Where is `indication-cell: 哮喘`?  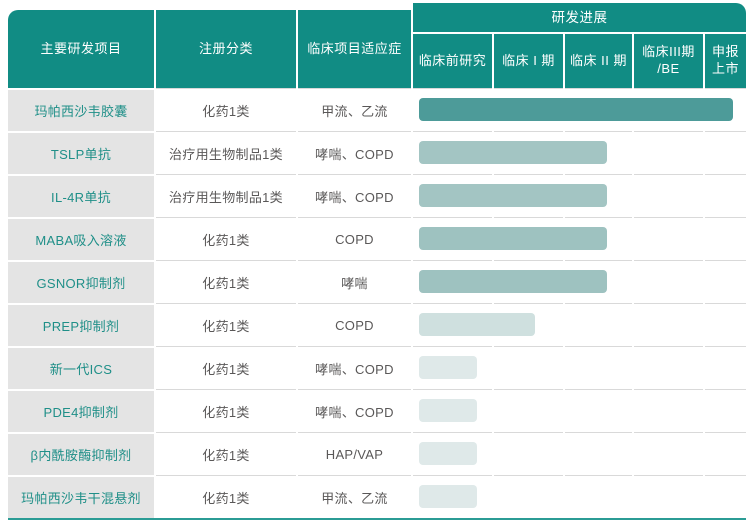
indication-cell: 哮喘 is located at coordinates (354, 281).